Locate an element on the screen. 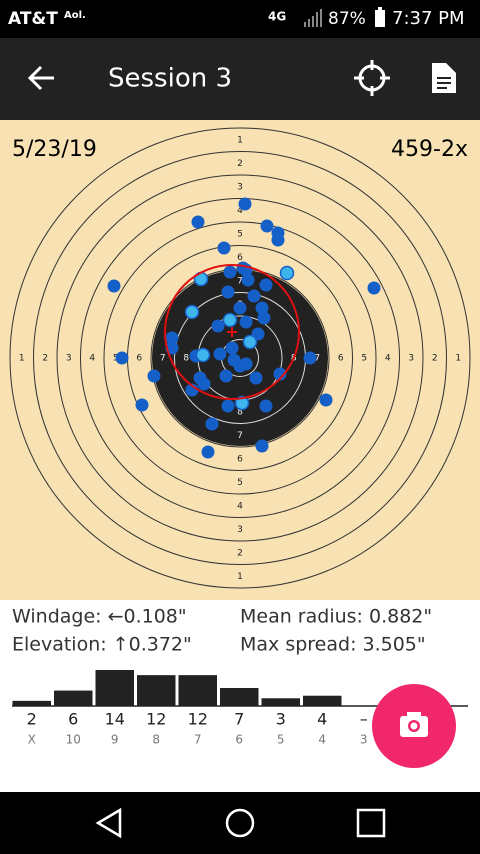 The height and width of the screenshot is (854, 480). nav-home is located at coordinates (240, 823).